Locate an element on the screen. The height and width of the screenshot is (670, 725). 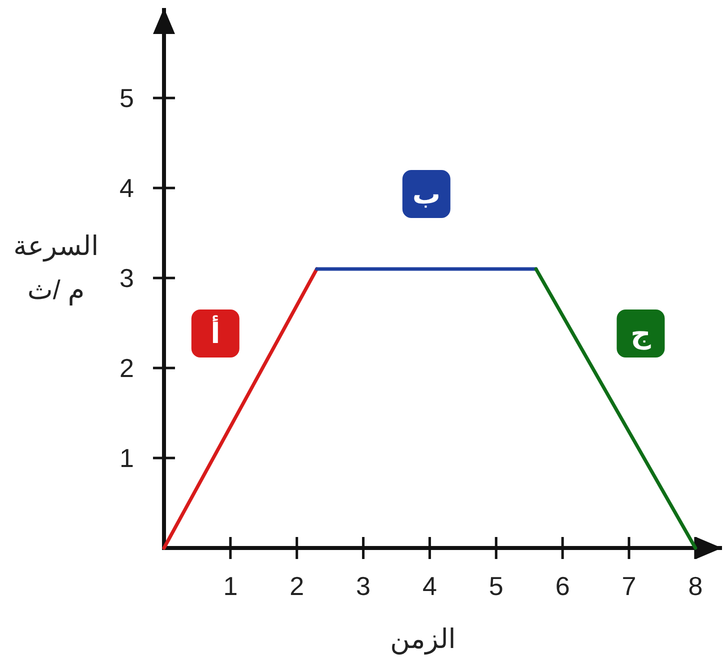
y-tick: 2 is located at coordinates (147, 368).